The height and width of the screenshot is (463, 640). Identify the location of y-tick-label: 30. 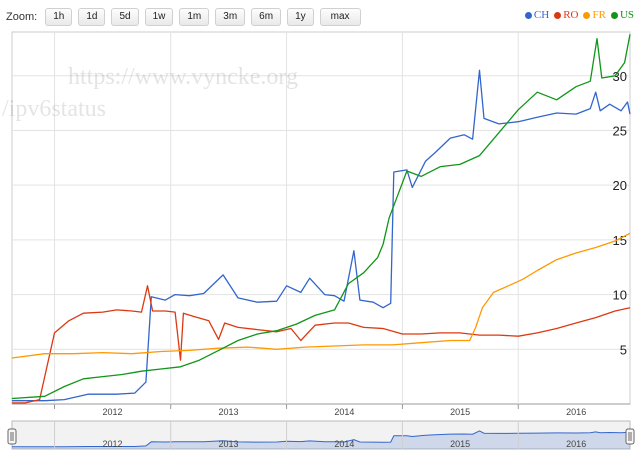
(620, 76).